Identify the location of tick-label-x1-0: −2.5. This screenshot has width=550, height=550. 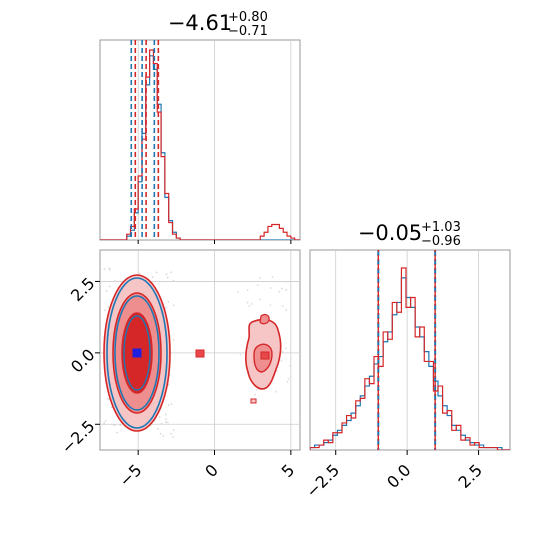
(322, 480).